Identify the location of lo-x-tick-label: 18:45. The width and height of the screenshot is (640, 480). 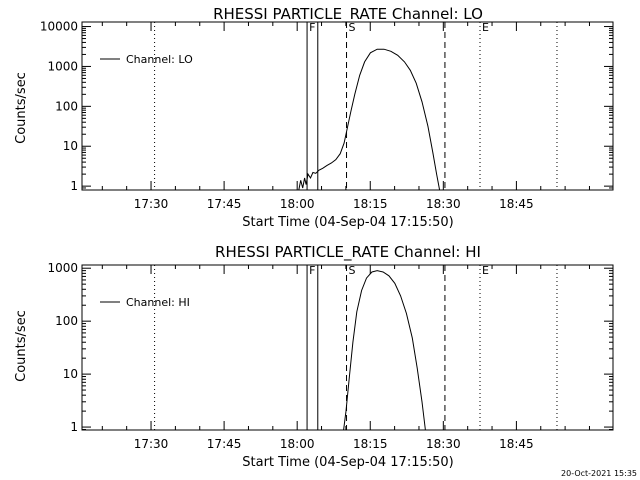
(516, 204).